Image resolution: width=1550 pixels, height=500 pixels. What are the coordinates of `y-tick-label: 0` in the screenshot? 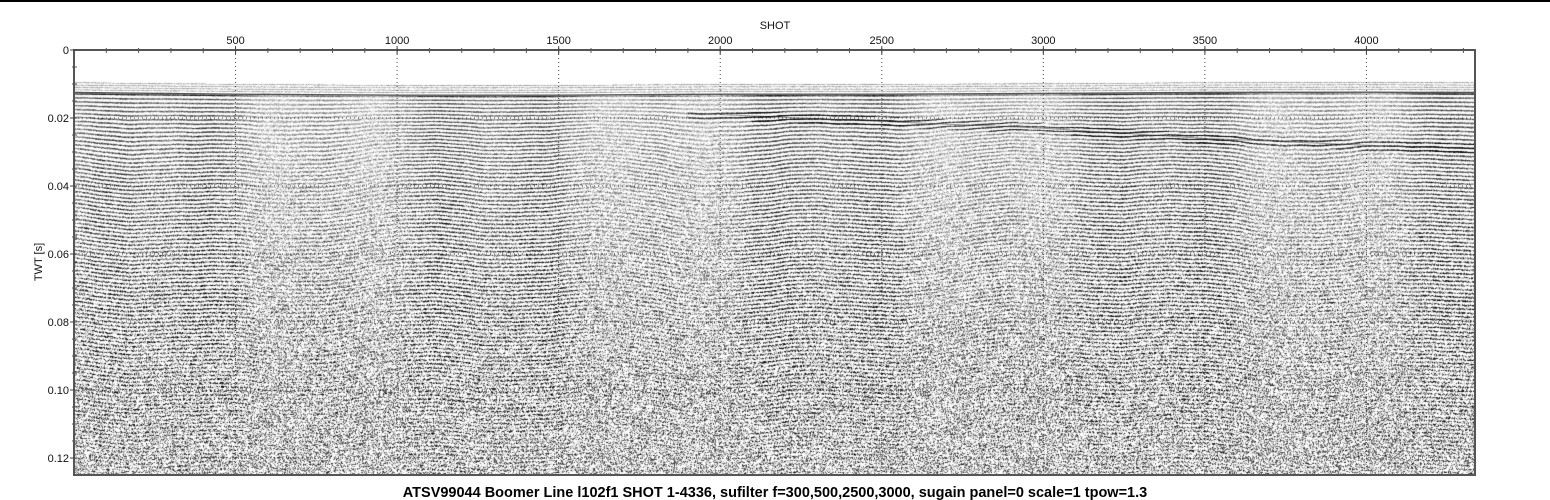 It's located at (66, 51).